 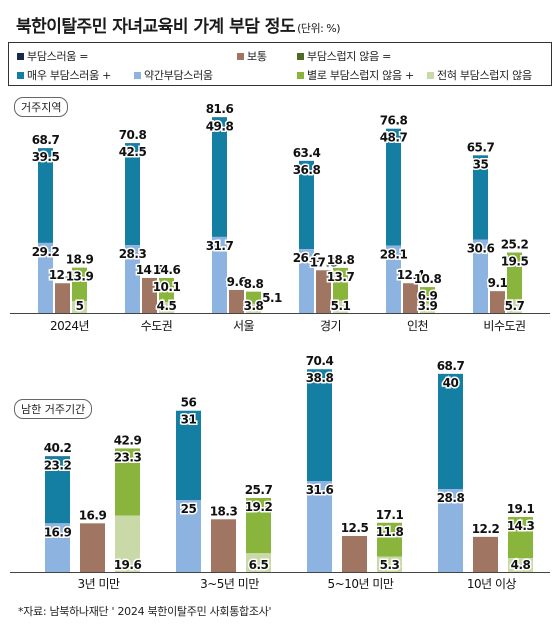 I want to click on legend-neutral: 보통, so click(x=252, y=56).